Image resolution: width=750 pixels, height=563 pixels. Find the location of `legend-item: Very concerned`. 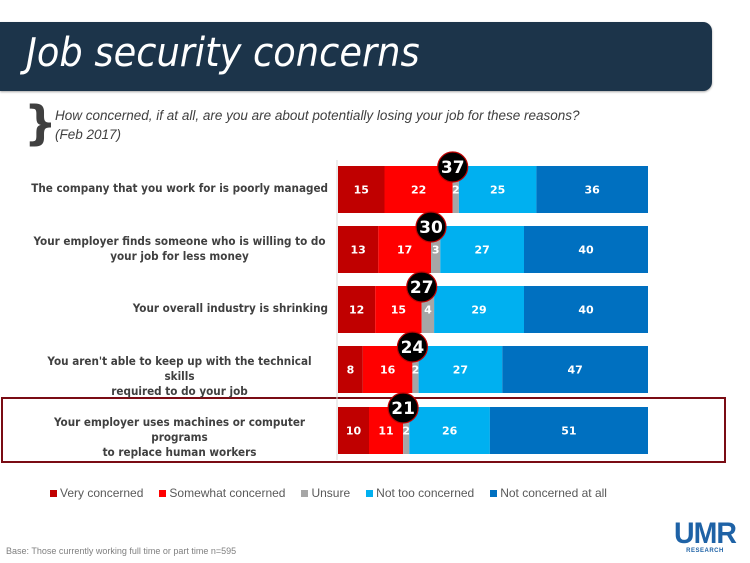

legend-item: Very concerned is located at coordinates (96, 493).